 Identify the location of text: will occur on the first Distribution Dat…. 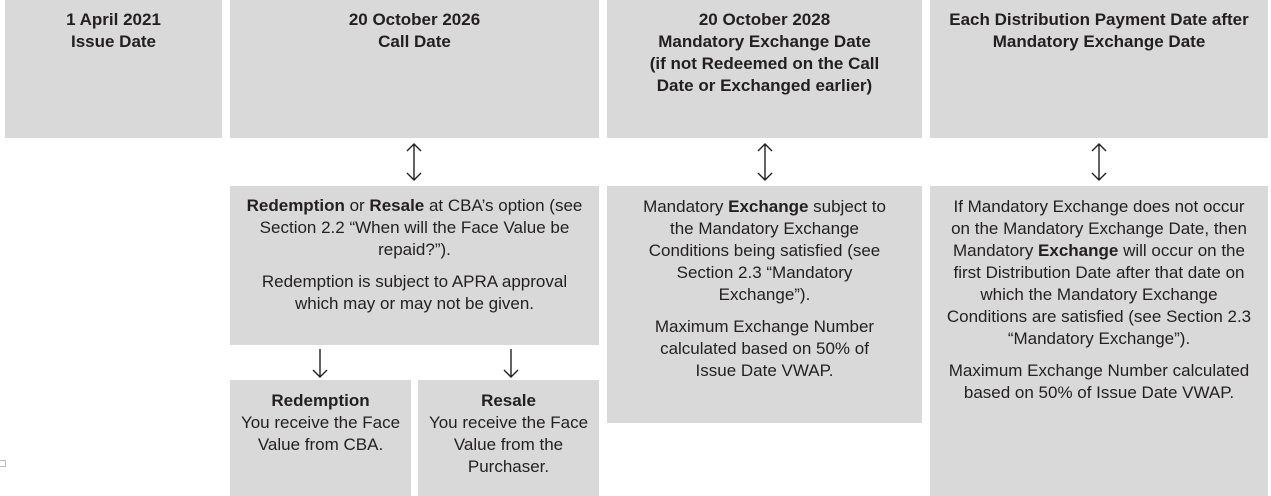
(1099, 294).